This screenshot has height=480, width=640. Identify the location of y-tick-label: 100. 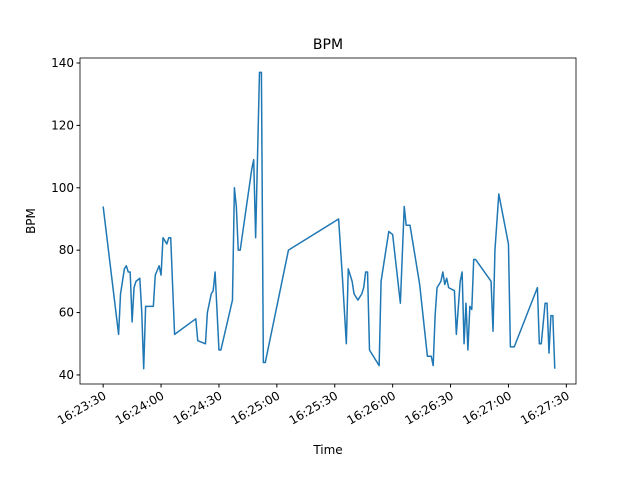
(62, 188).